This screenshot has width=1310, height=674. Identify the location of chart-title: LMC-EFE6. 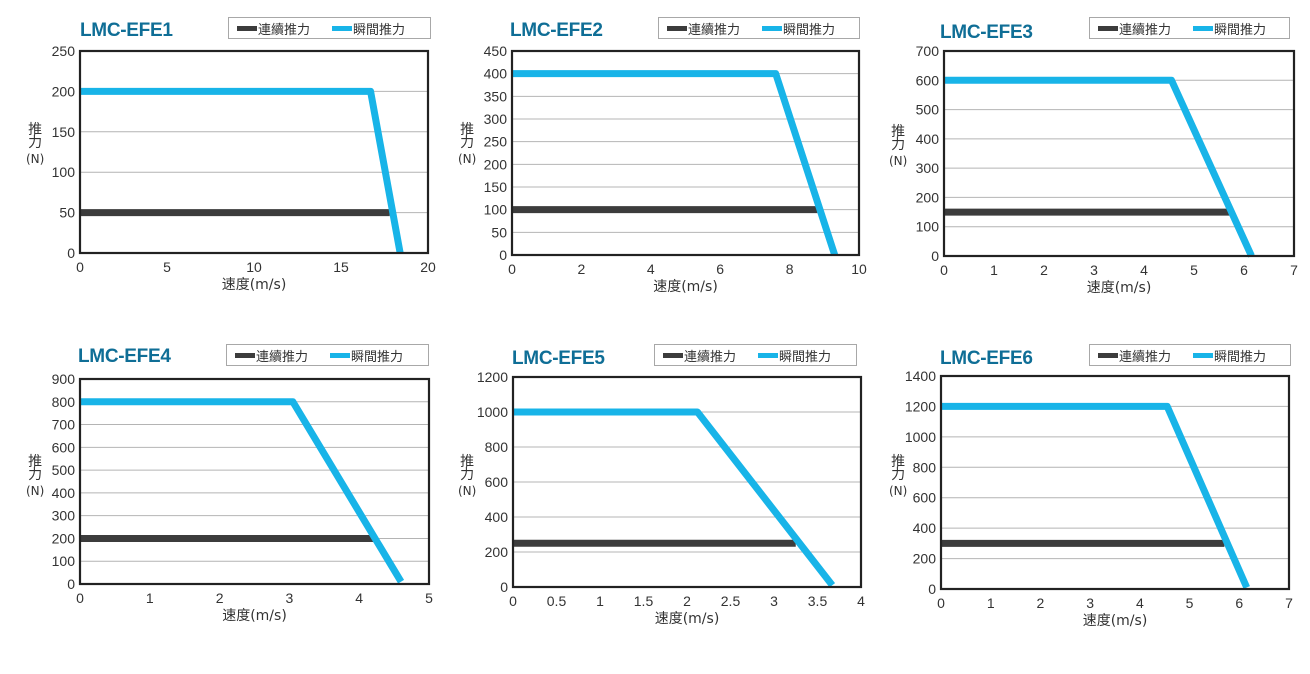
(986, 358).